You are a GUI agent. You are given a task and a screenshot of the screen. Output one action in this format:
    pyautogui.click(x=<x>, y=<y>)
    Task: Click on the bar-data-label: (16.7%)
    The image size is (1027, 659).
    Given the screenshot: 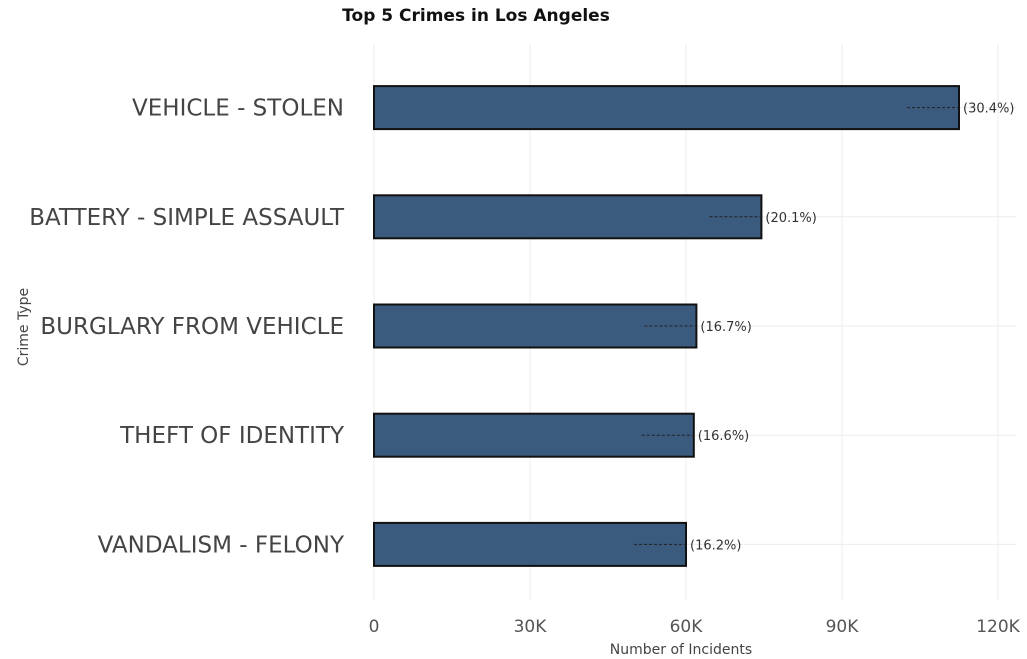 What is the action you would take?
    pyautogui.click(x=725, y=327)
    